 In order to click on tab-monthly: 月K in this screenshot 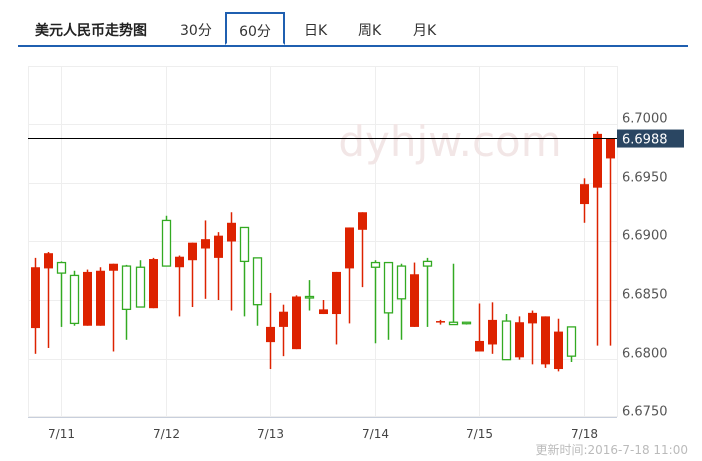, I will do `click(425, 31)`.